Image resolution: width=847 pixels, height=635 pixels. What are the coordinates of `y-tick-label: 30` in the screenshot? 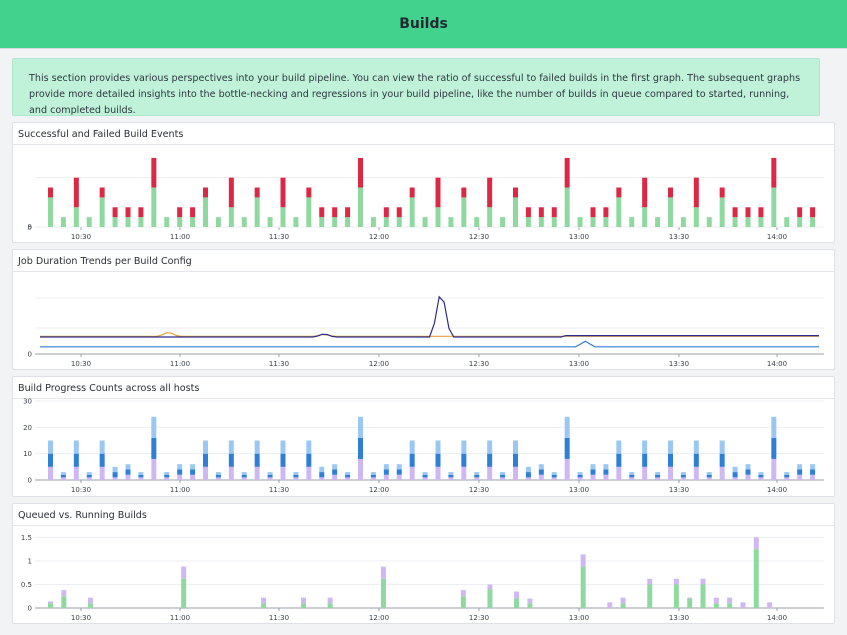 It's located at (27, 402).